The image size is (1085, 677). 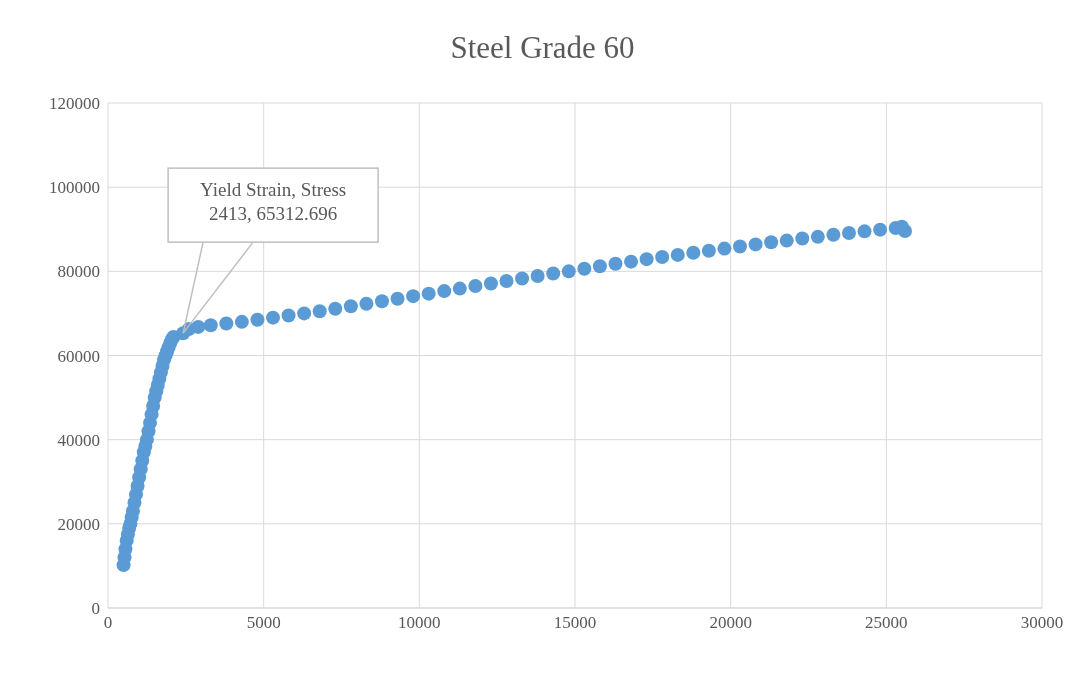 What do you see at coordinates (74, 188) in the screenshot?
I see `y-tick-label: 100000` at bounding box center [74, 188].